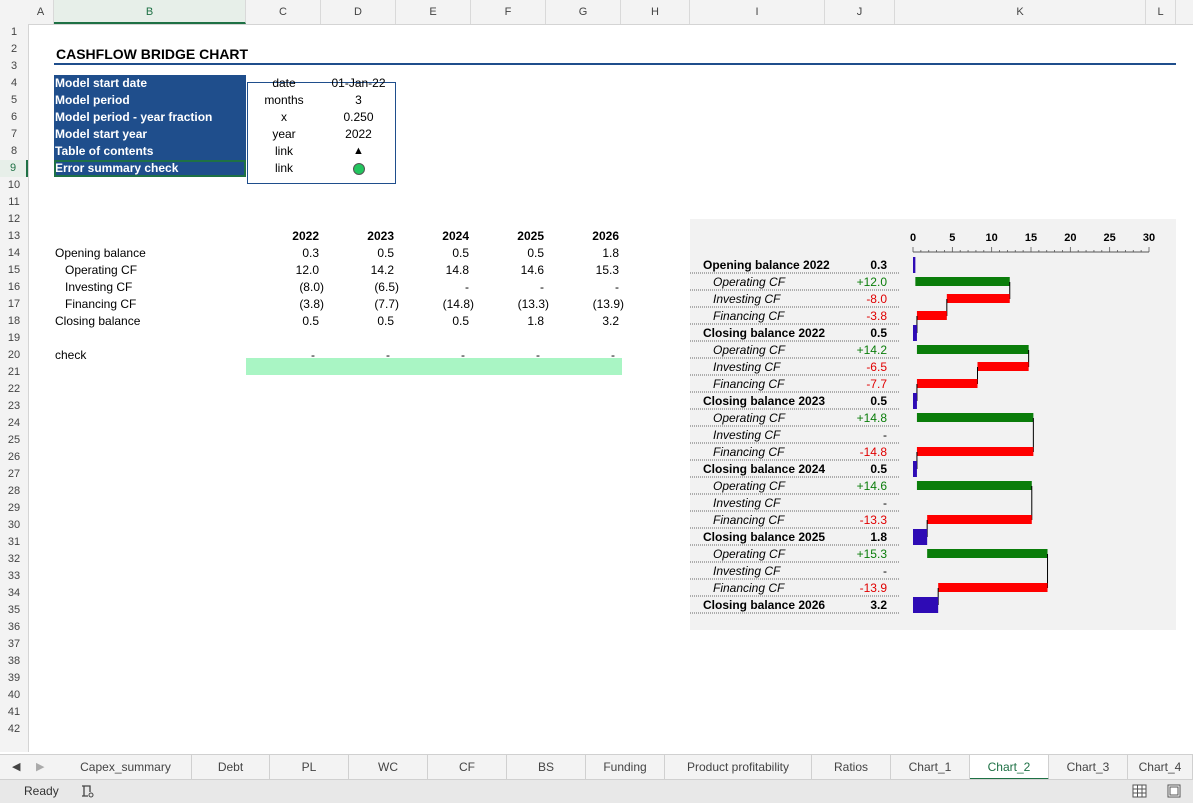 Image resolution: width=1193 pixels, height=803 pixels. Describe the element at coordinates (14, 525) in the screenshot. I see `row-header-30: 30` at that location.